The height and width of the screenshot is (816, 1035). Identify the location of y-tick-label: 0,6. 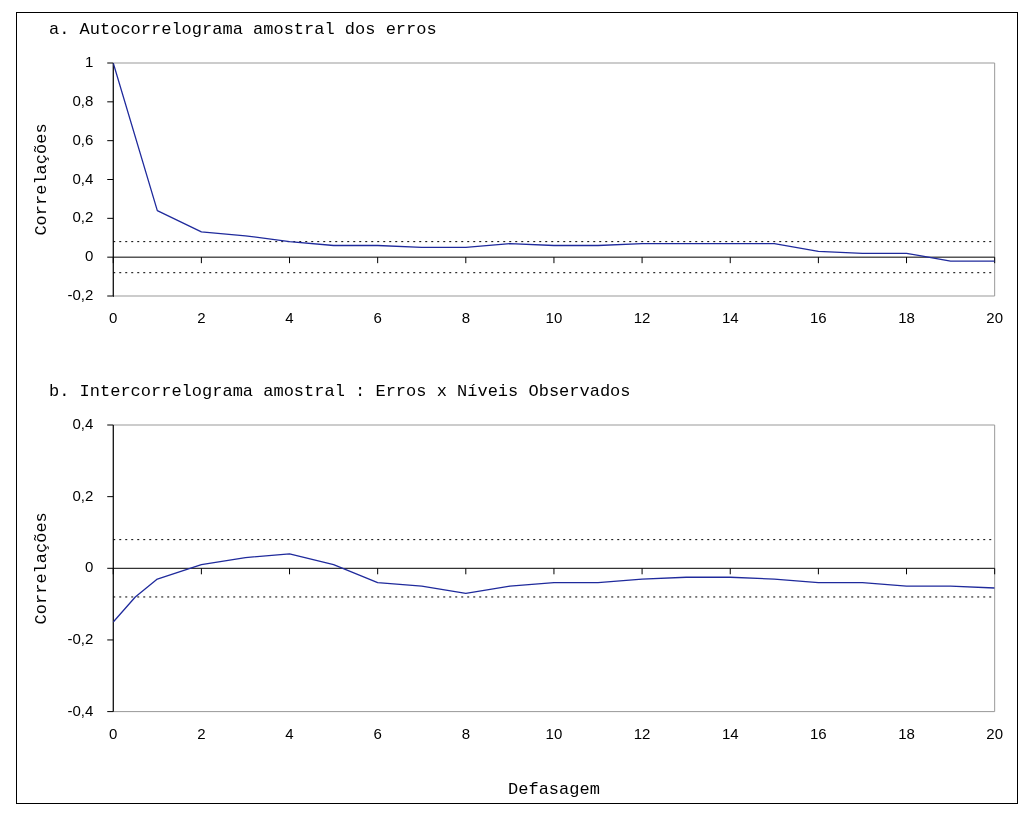
(83, 139).